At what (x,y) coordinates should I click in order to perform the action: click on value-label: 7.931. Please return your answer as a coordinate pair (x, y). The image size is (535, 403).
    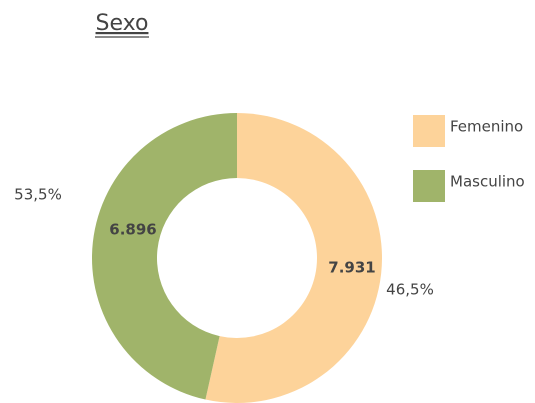
    Looking at the image, I should click on (351, 268).